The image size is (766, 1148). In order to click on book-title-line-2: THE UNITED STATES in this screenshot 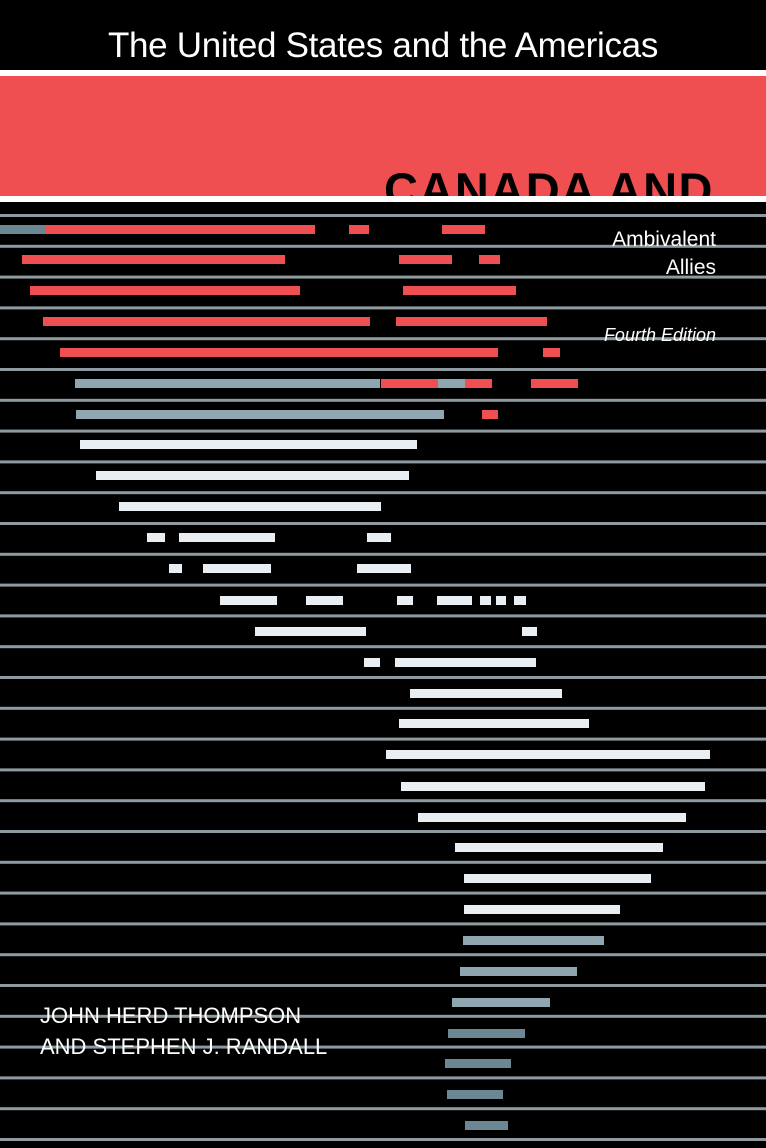, I will do `click(464, 241)`.